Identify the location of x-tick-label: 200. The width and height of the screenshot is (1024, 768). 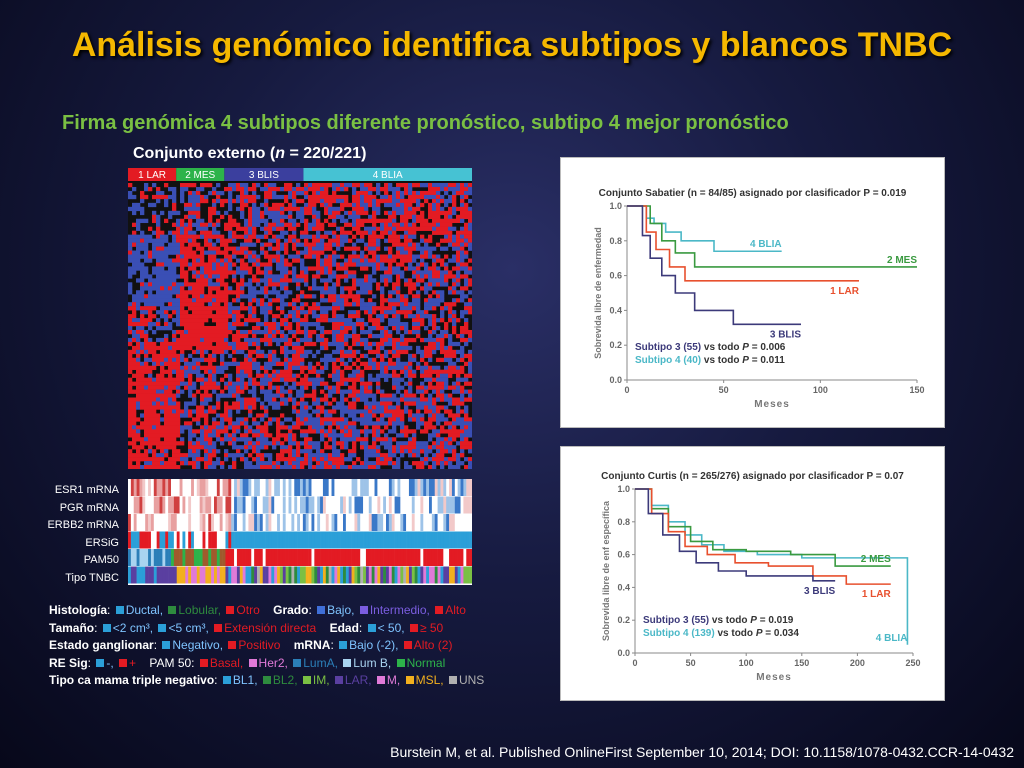
(857, 663).